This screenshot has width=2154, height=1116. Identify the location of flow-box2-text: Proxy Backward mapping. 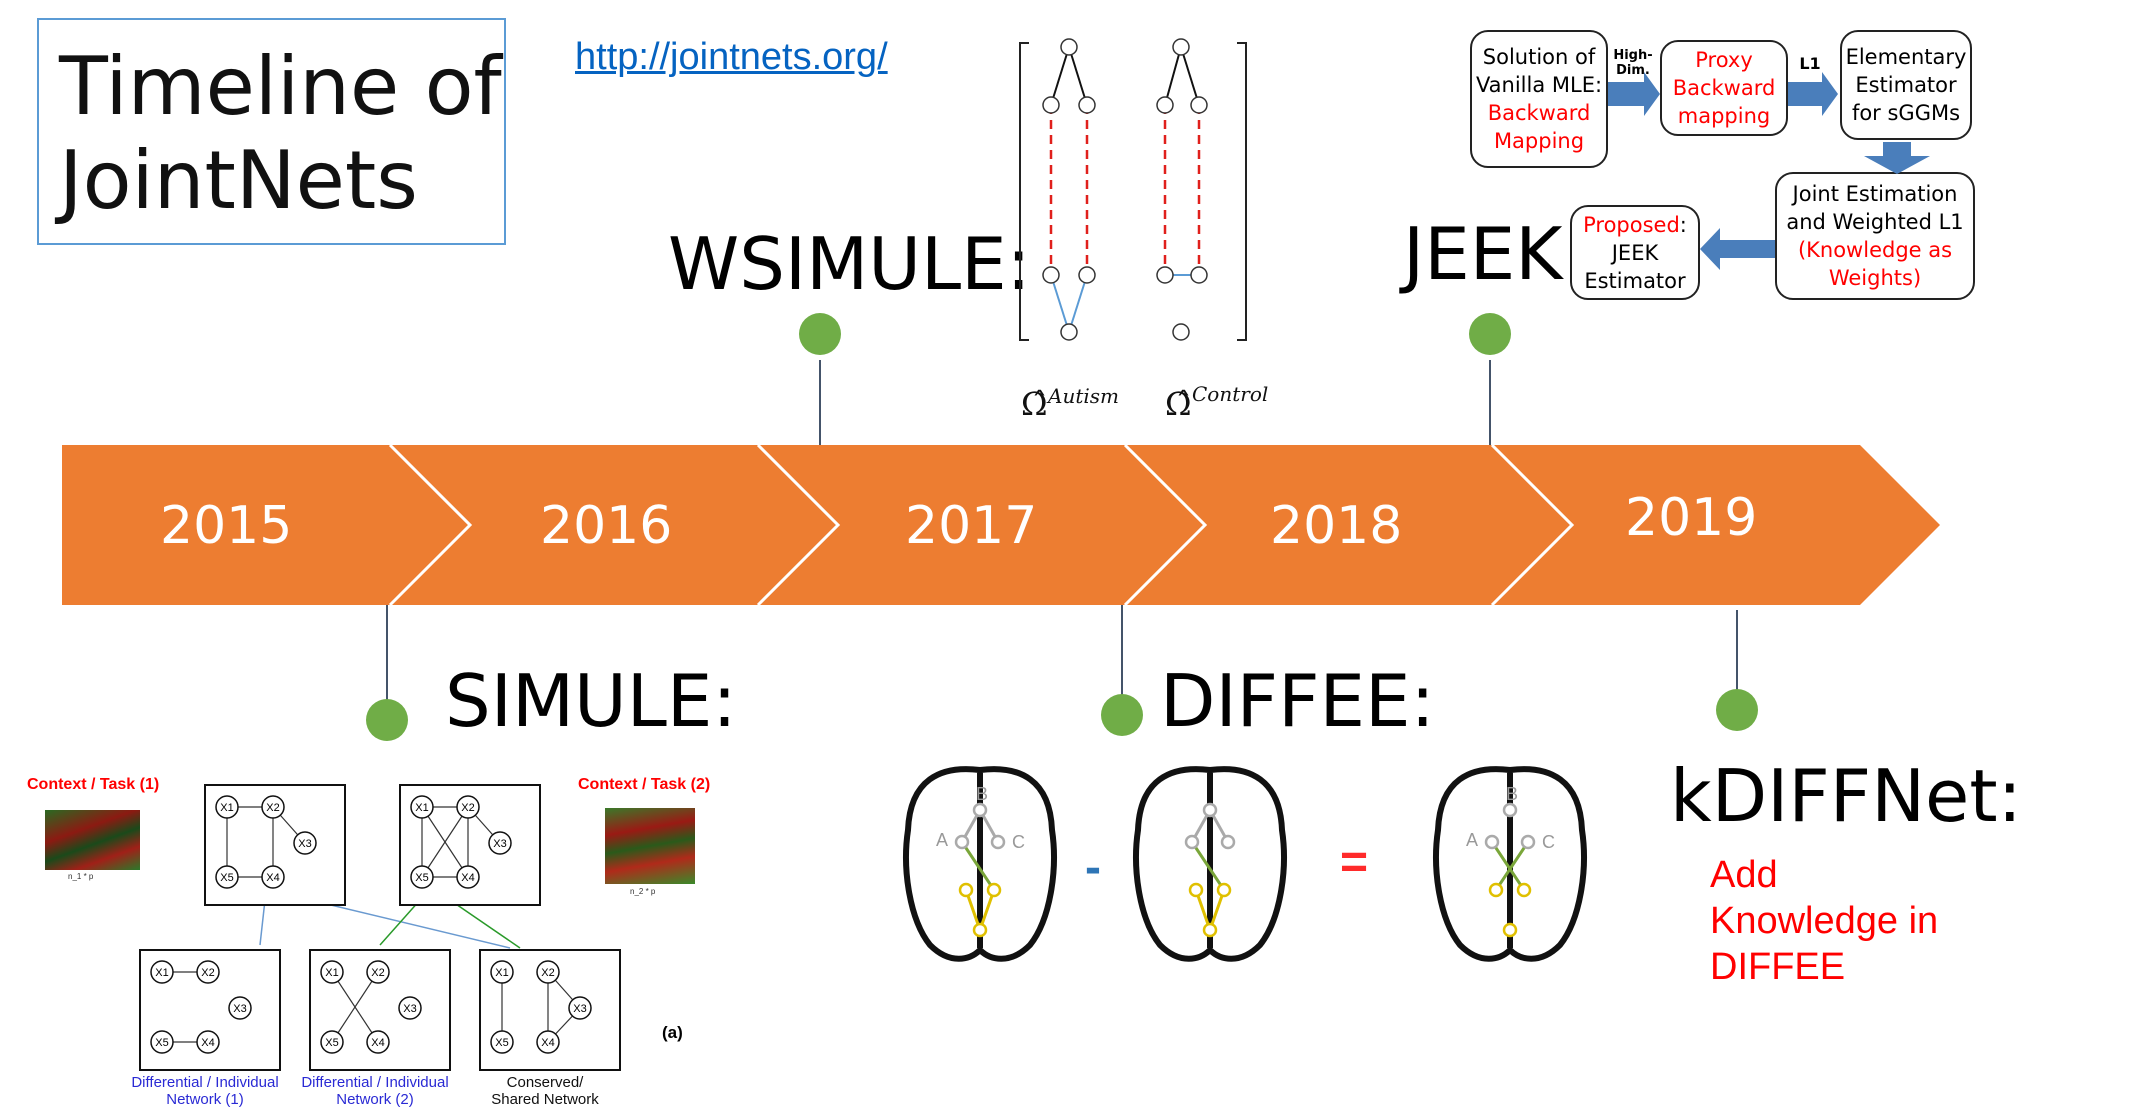
(1724, 88).